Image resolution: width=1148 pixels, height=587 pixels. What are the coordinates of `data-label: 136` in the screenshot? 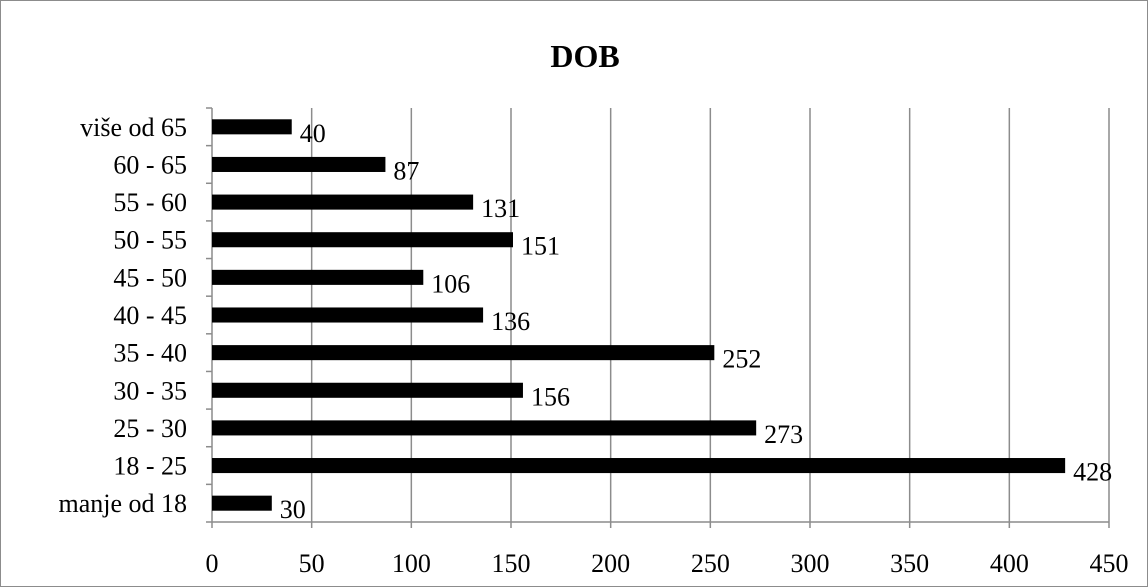 It's located at (510, 321).